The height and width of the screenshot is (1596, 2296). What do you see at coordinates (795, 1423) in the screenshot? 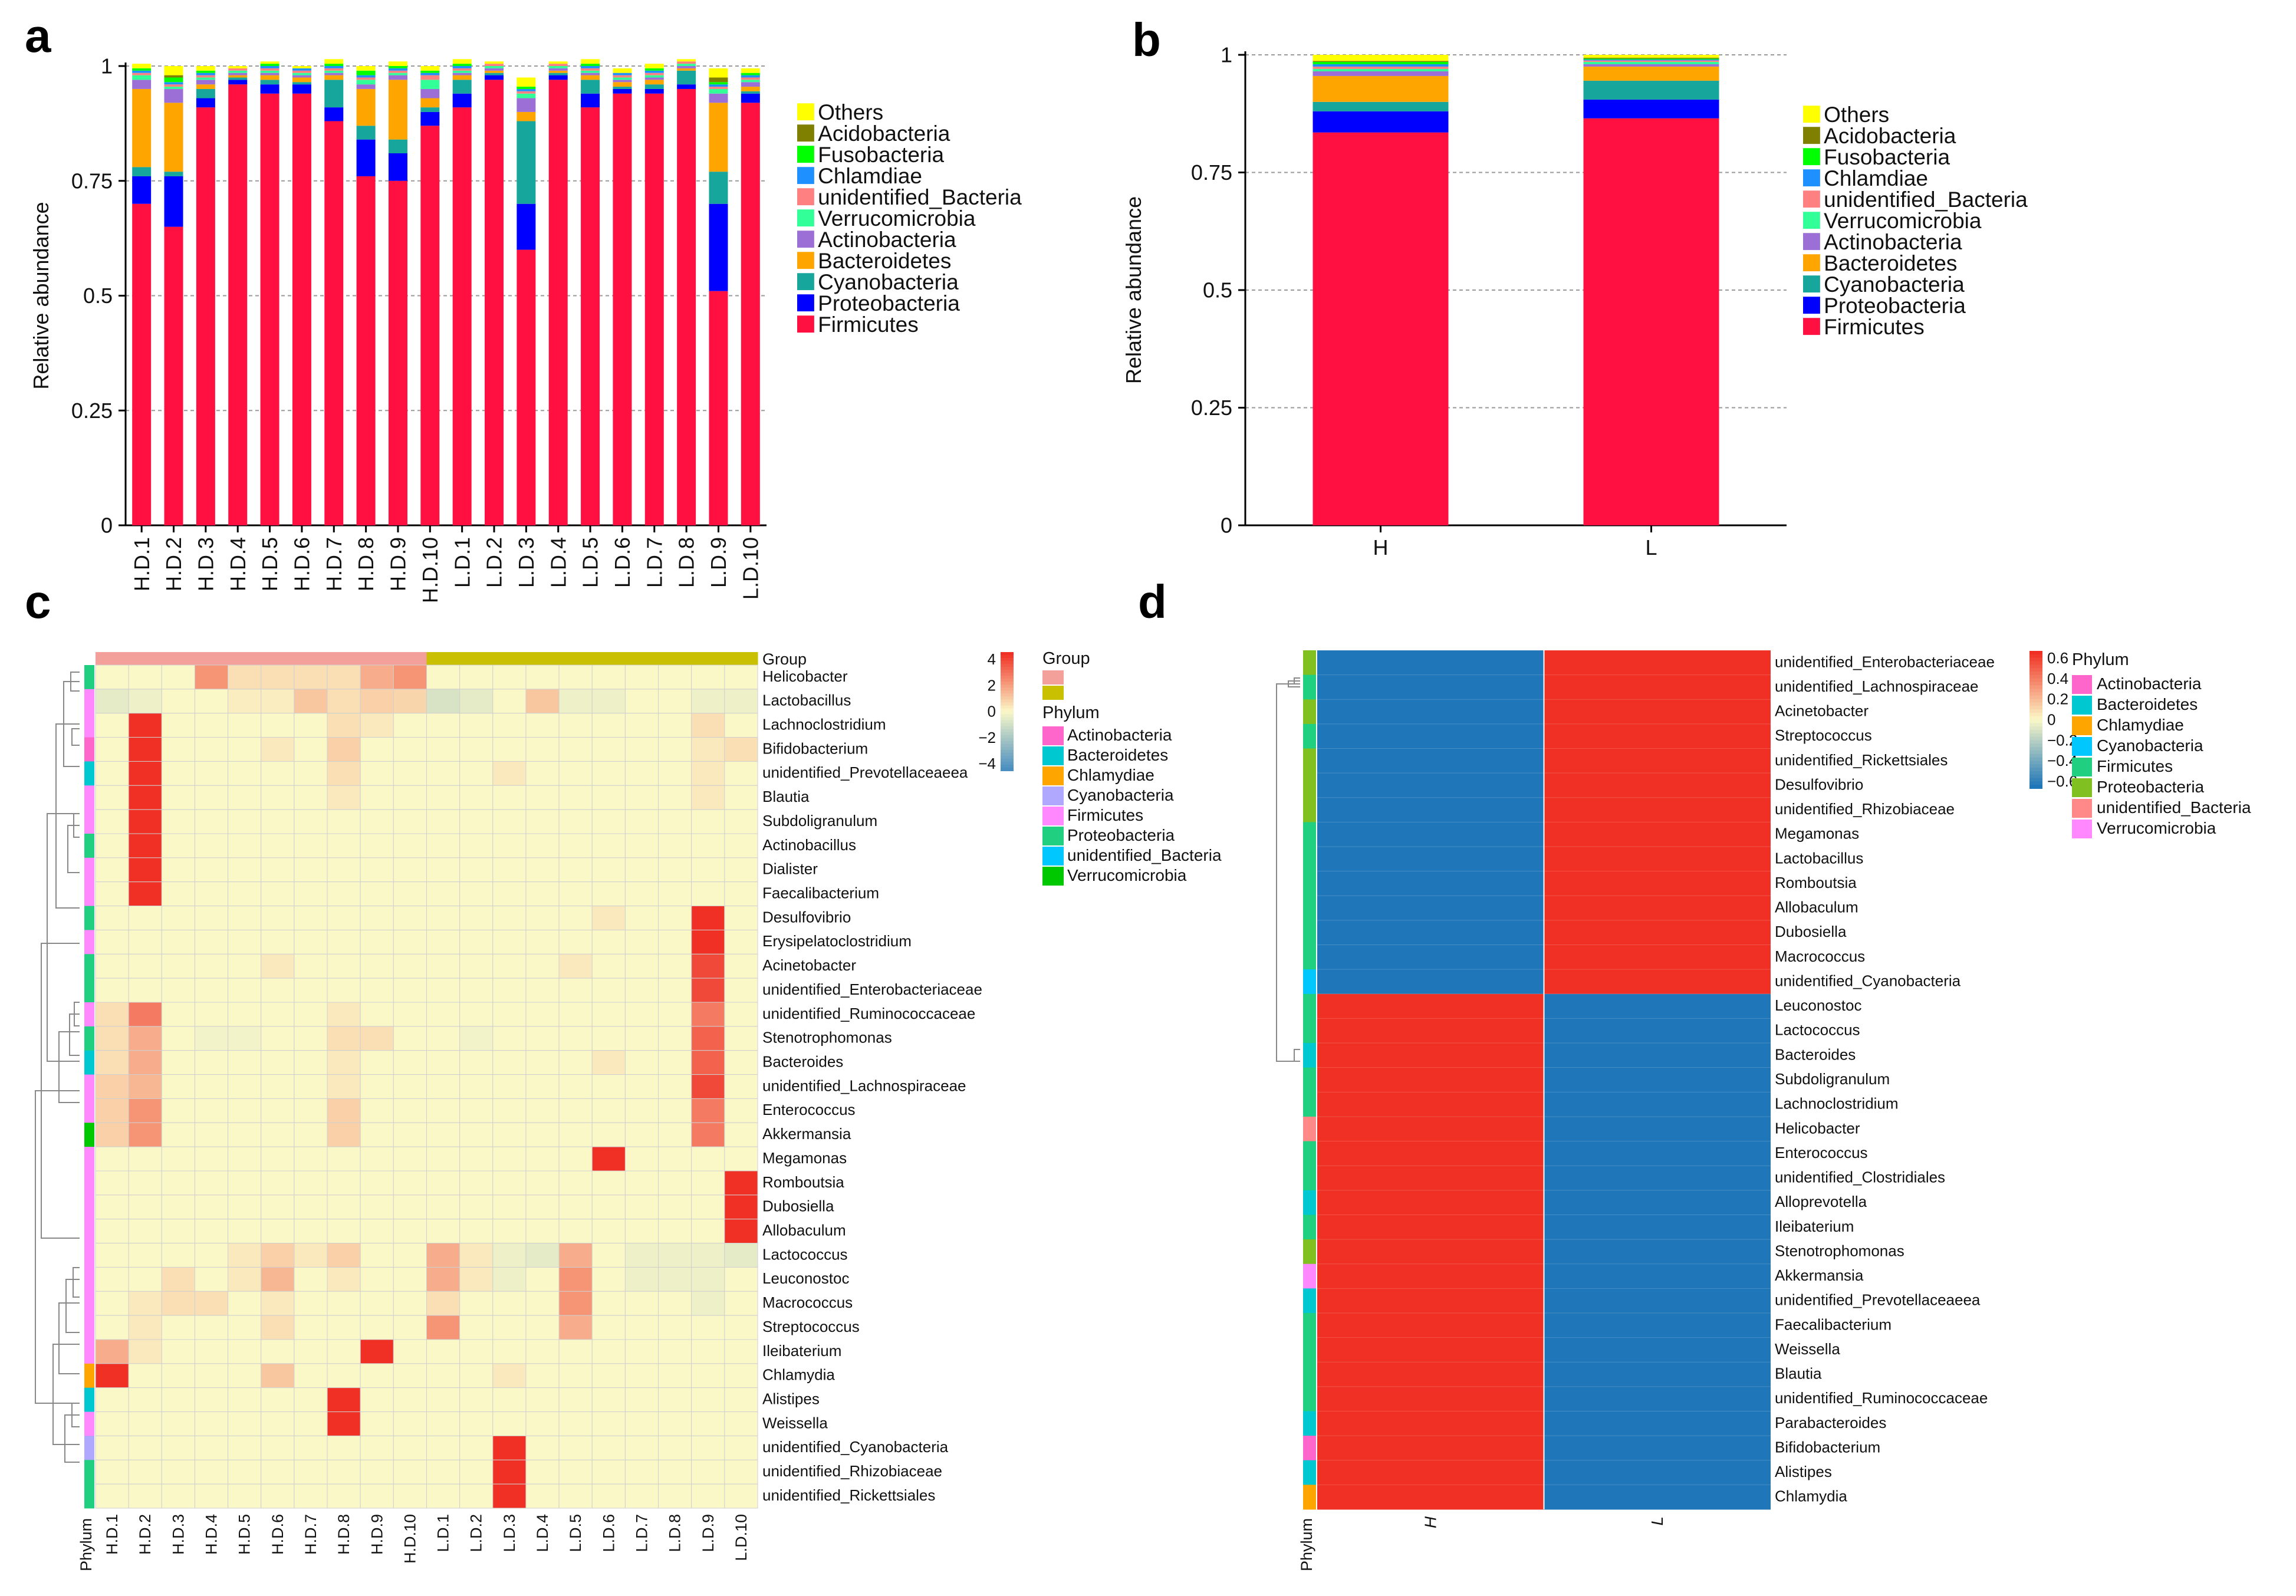
I see `row-label-weissella: Weissella` at bounding box center [795, 1423].